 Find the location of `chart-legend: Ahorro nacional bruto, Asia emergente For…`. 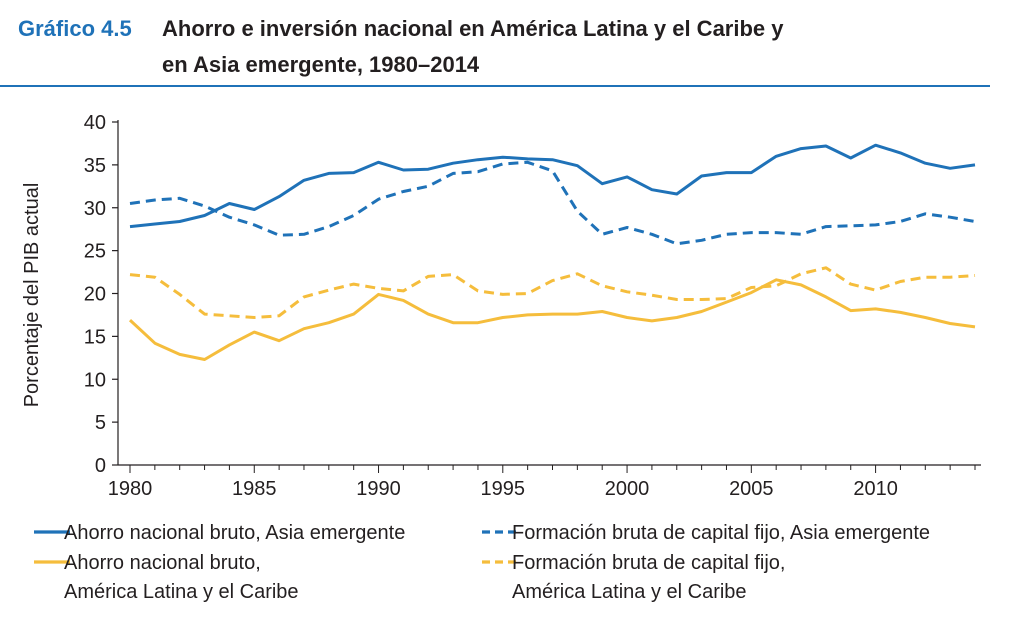

chart-legend: Ahorro nacional bruto, Asia emergente For… is located at coordinates (482, 562).